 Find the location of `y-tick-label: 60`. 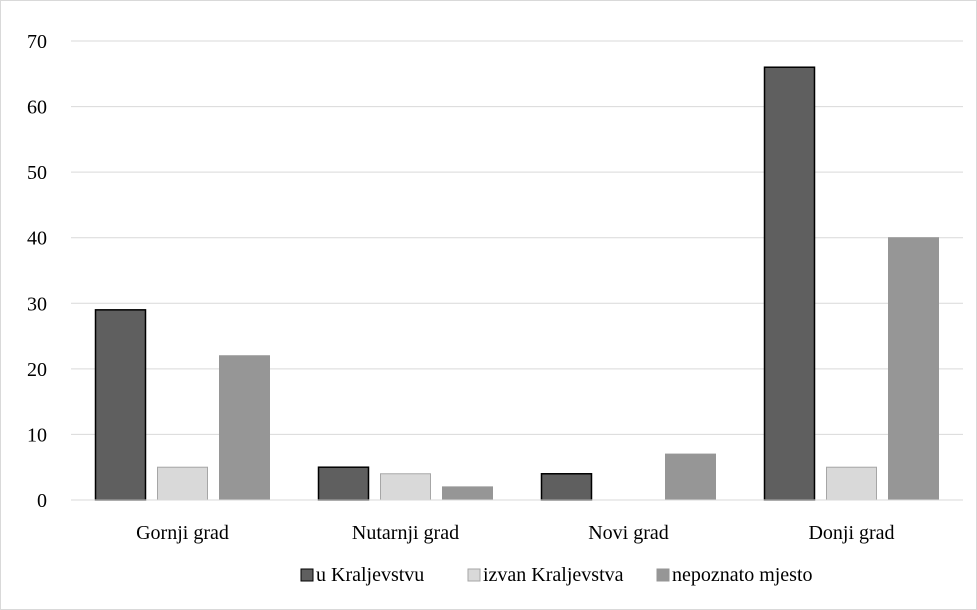

y-tick-label: 60 is located at coordinates (37, 108).